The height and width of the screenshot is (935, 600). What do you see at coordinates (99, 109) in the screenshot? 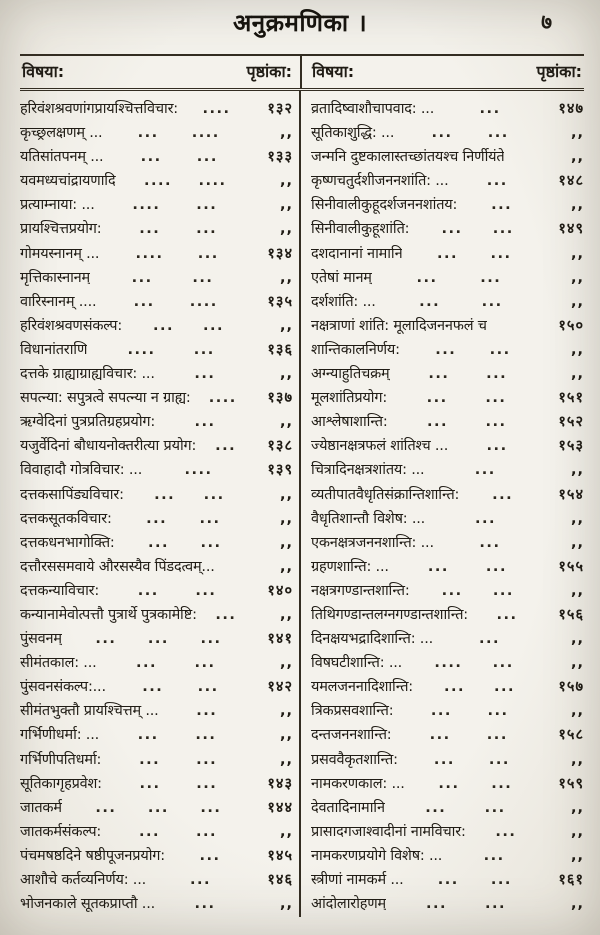
I see `entry-title: हरिवंशश्रवणांगप्रायश्चित्तविचार:` at bounding box center [99, 109].